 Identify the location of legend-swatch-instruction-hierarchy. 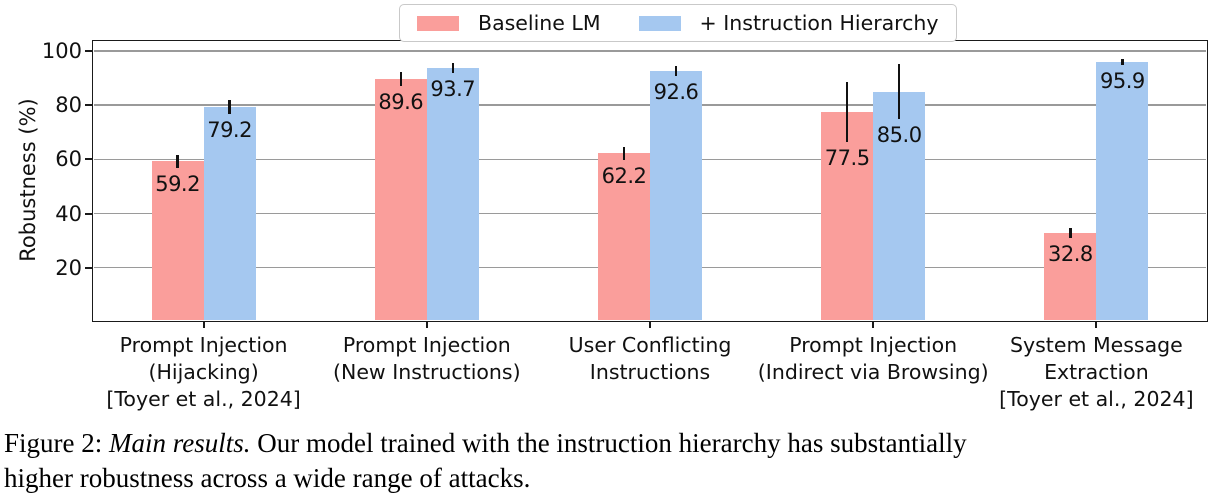
(659, 23).